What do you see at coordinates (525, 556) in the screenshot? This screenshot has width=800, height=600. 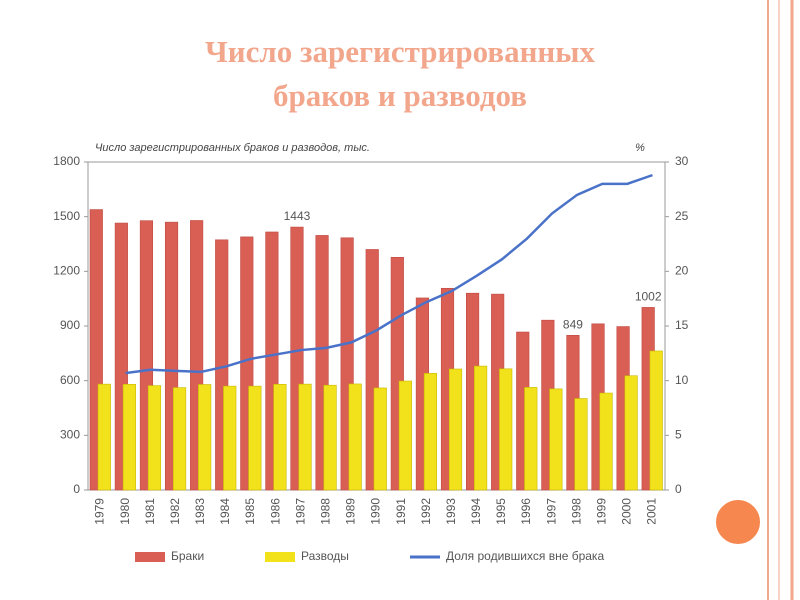 I see `legend-label: Доля родившихся вне брака` at bounding box center [525, 556].